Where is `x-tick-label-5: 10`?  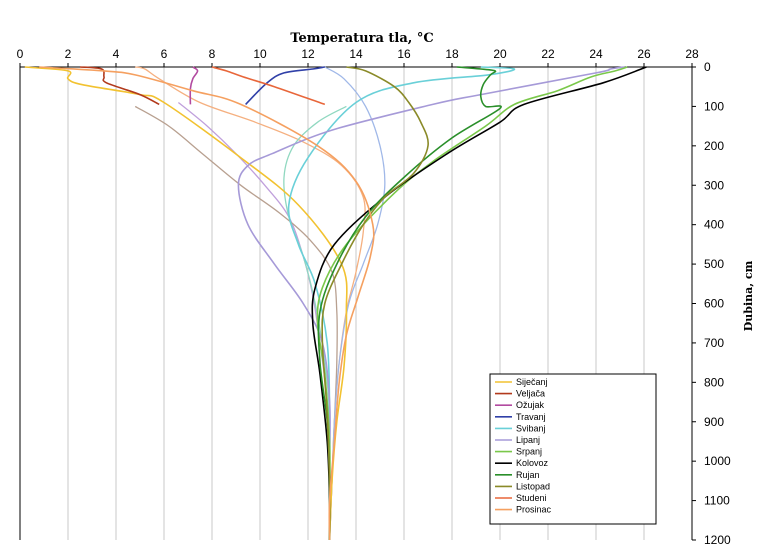 x-tick-label-5: 10 is located at coordinates (260, 54).